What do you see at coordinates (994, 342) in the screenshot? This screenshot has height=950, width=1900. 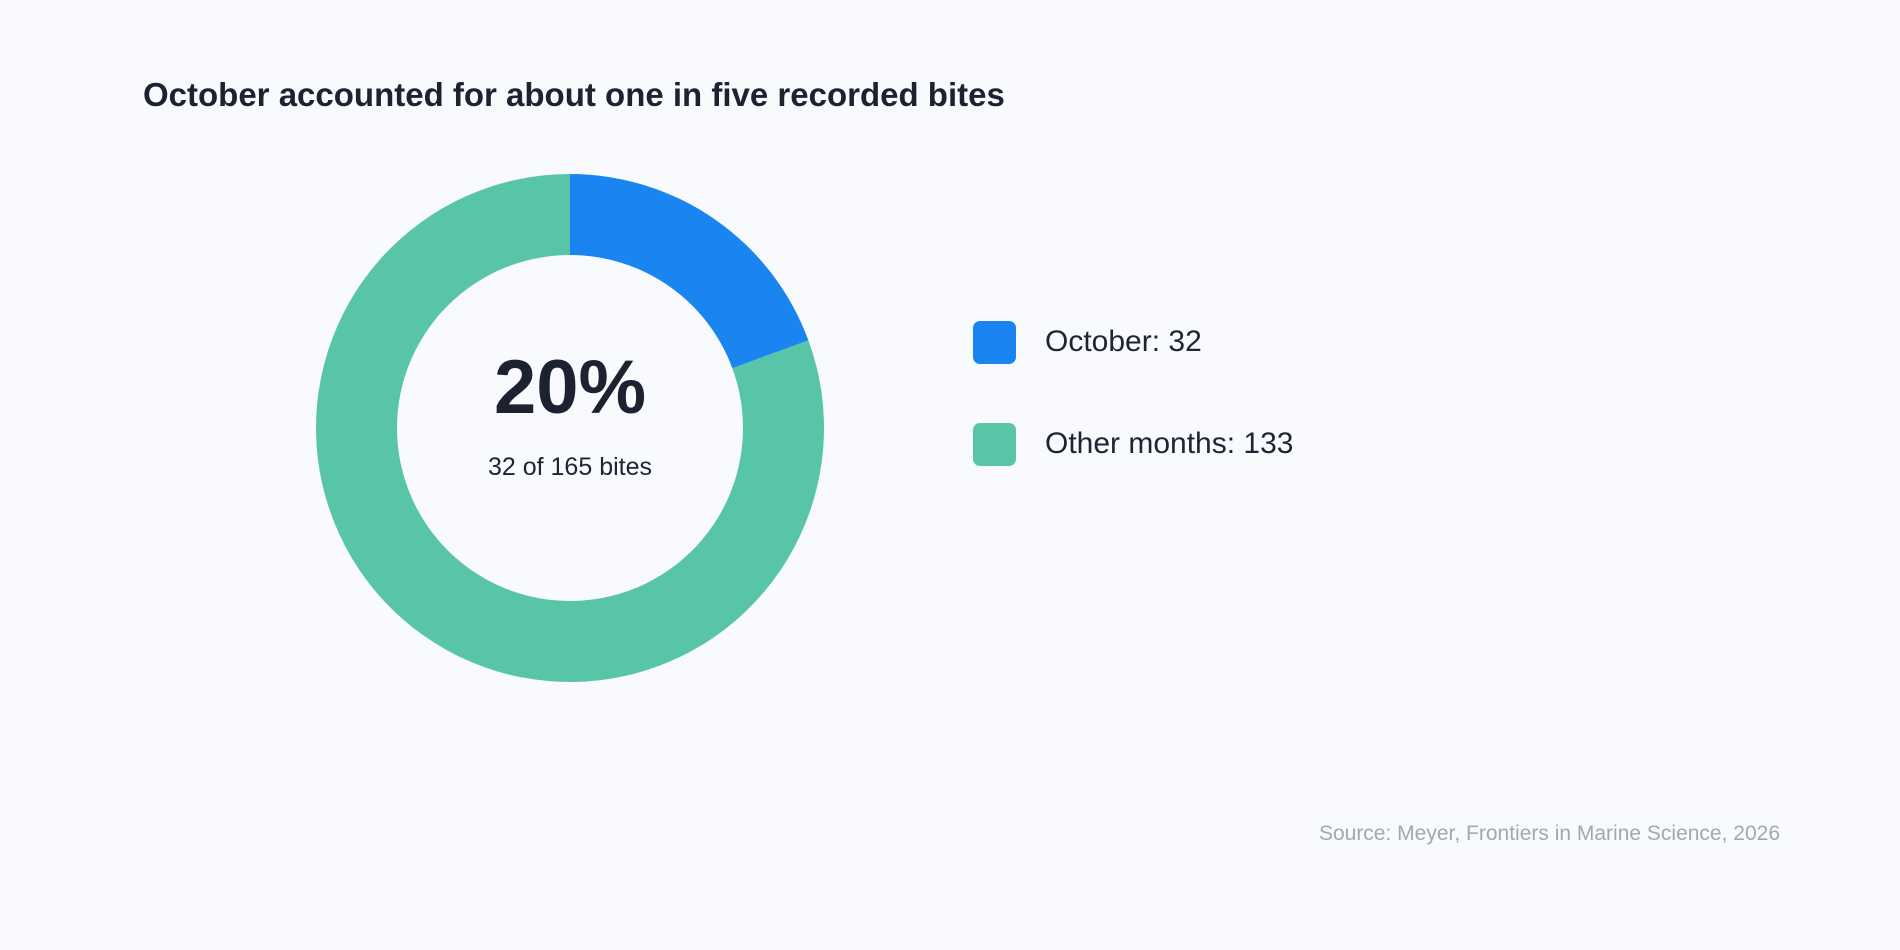 I see `legend-swatch-october` at bounding box center [994, 342].